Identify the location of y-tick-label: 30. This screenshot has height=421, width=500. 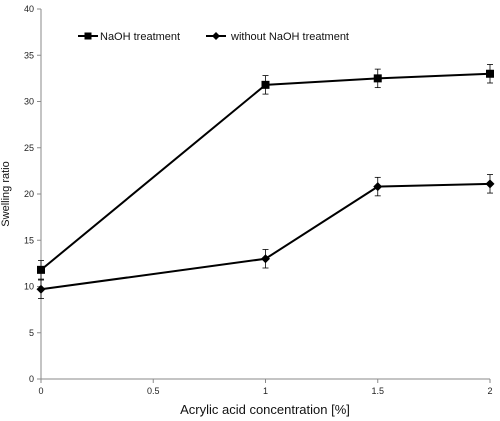
(29, 102).